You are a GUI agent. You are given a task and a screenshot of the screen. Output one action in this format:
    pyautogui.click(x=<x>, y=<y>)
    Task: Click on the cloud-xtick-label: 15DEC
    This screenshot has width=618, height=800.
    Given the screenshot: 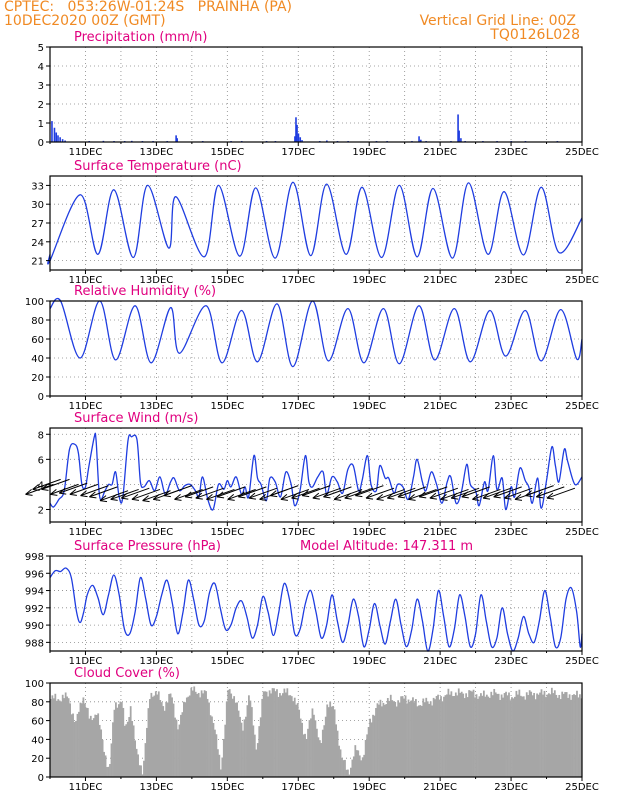 What is the action you would take?
    pyautogui.click(x=227, y=787)
    